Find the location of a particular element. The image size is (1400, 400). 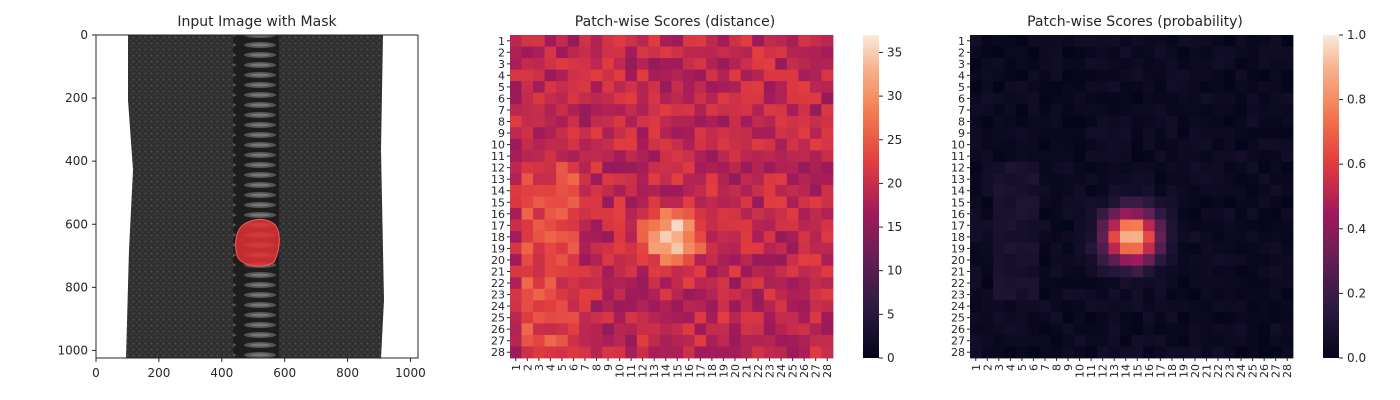

panel2-title: Patch-wise Scores (distance) is located at coordinates (675, 22).